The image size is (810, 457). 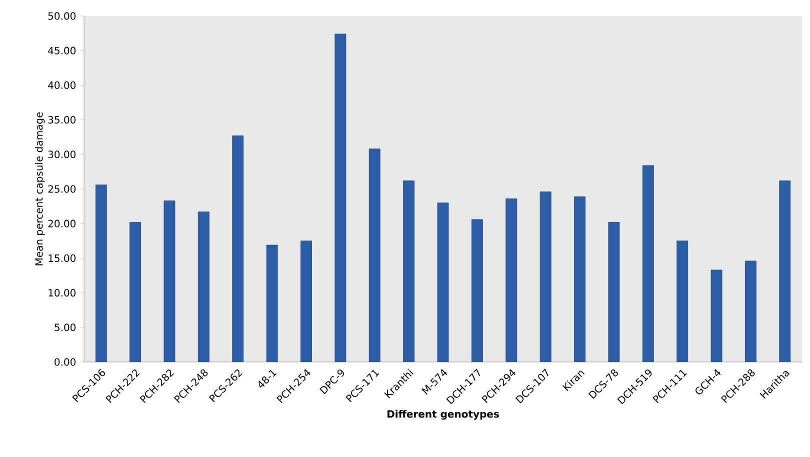 I want to click on x-axis-title: Different genotypes, so click(x=443, y=415).